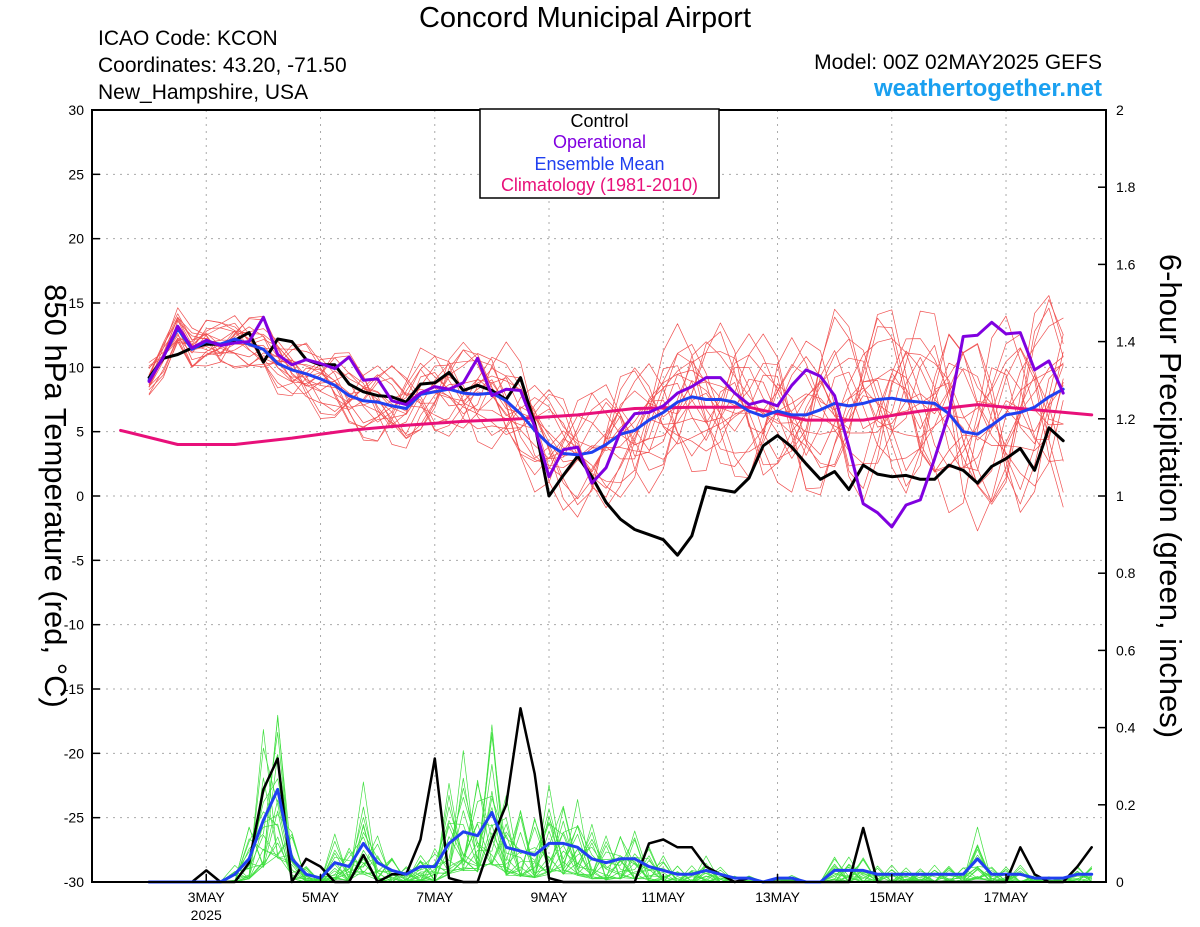  What do you see at coordinates (599, 185) in the screenshot?
I see `legend-climatology: Climatology (1981-2010)` at bounding box center [599, 185].